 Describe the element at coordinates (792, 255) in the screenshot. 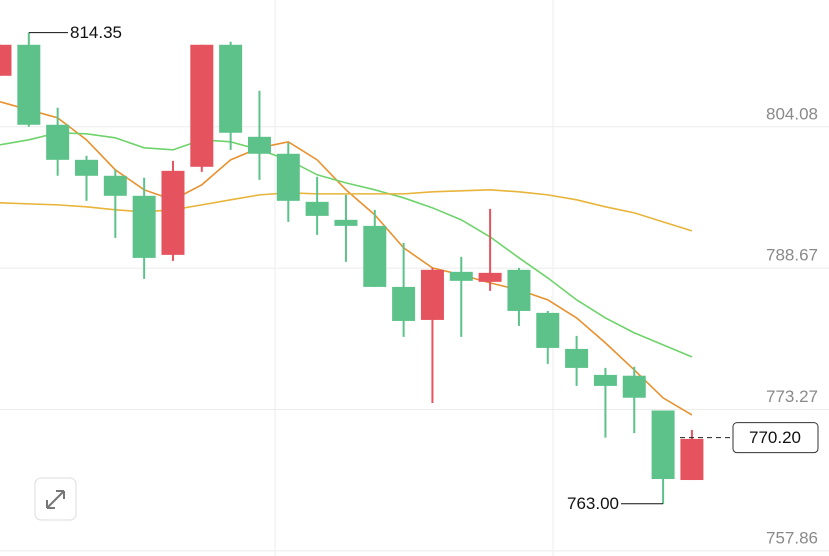

I see `y-tick-label: 788.67` at that location.